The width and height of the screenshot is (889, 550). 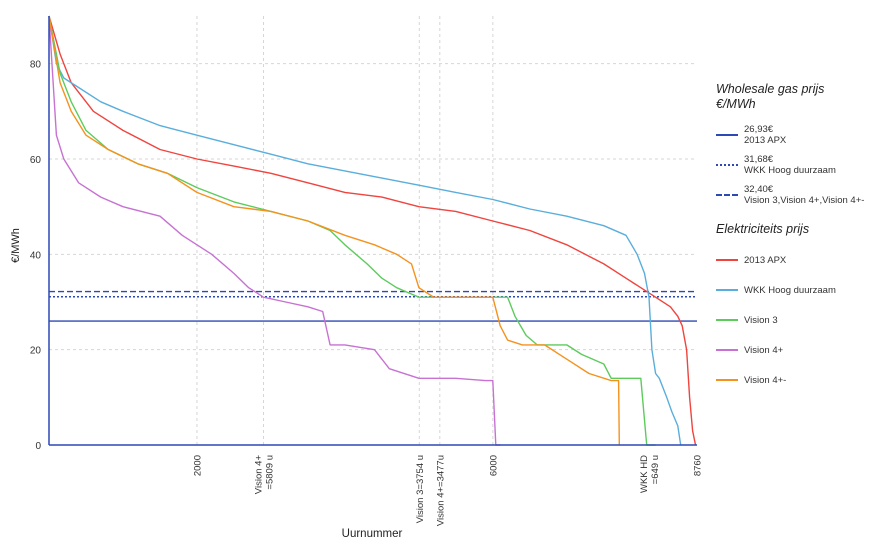 I want to click on x-tick-label: Vision 4+=3477u, so click(x=440, y=490).